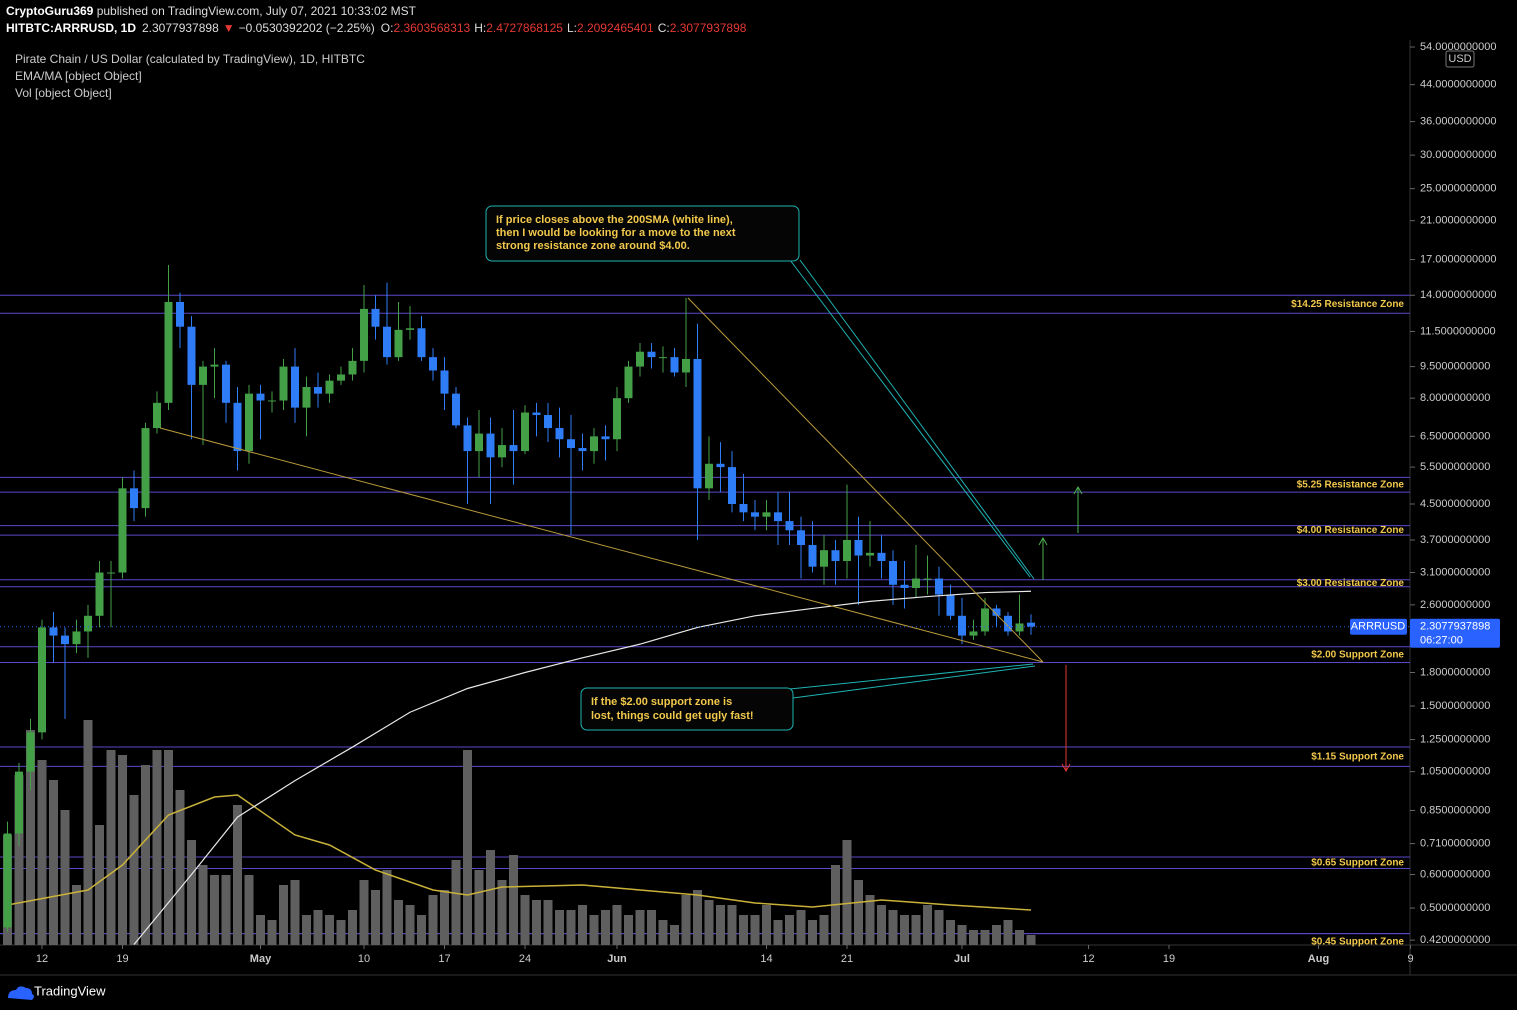  What do you see at coordinates (122, 959) in the screenshot?
I see `x-tick-label: 19` at bounding box center [122, 959].